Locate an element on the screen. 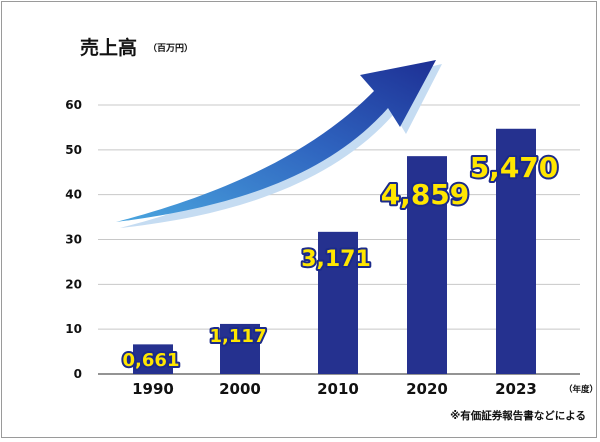 Image resolution: width=600 pixels, height=442 pixels. bar-2010 is located at coordinates (338, 302).